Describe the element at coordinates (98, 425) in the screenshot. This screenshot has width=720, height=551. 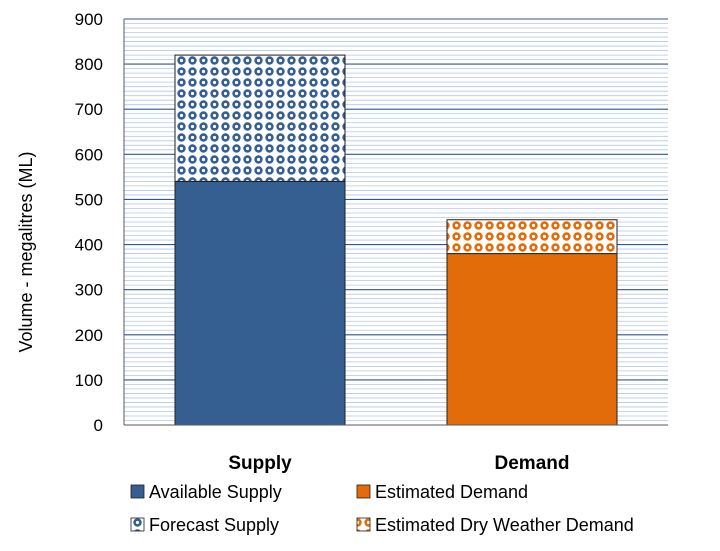
I see `y-tick-label: 0` at that location.